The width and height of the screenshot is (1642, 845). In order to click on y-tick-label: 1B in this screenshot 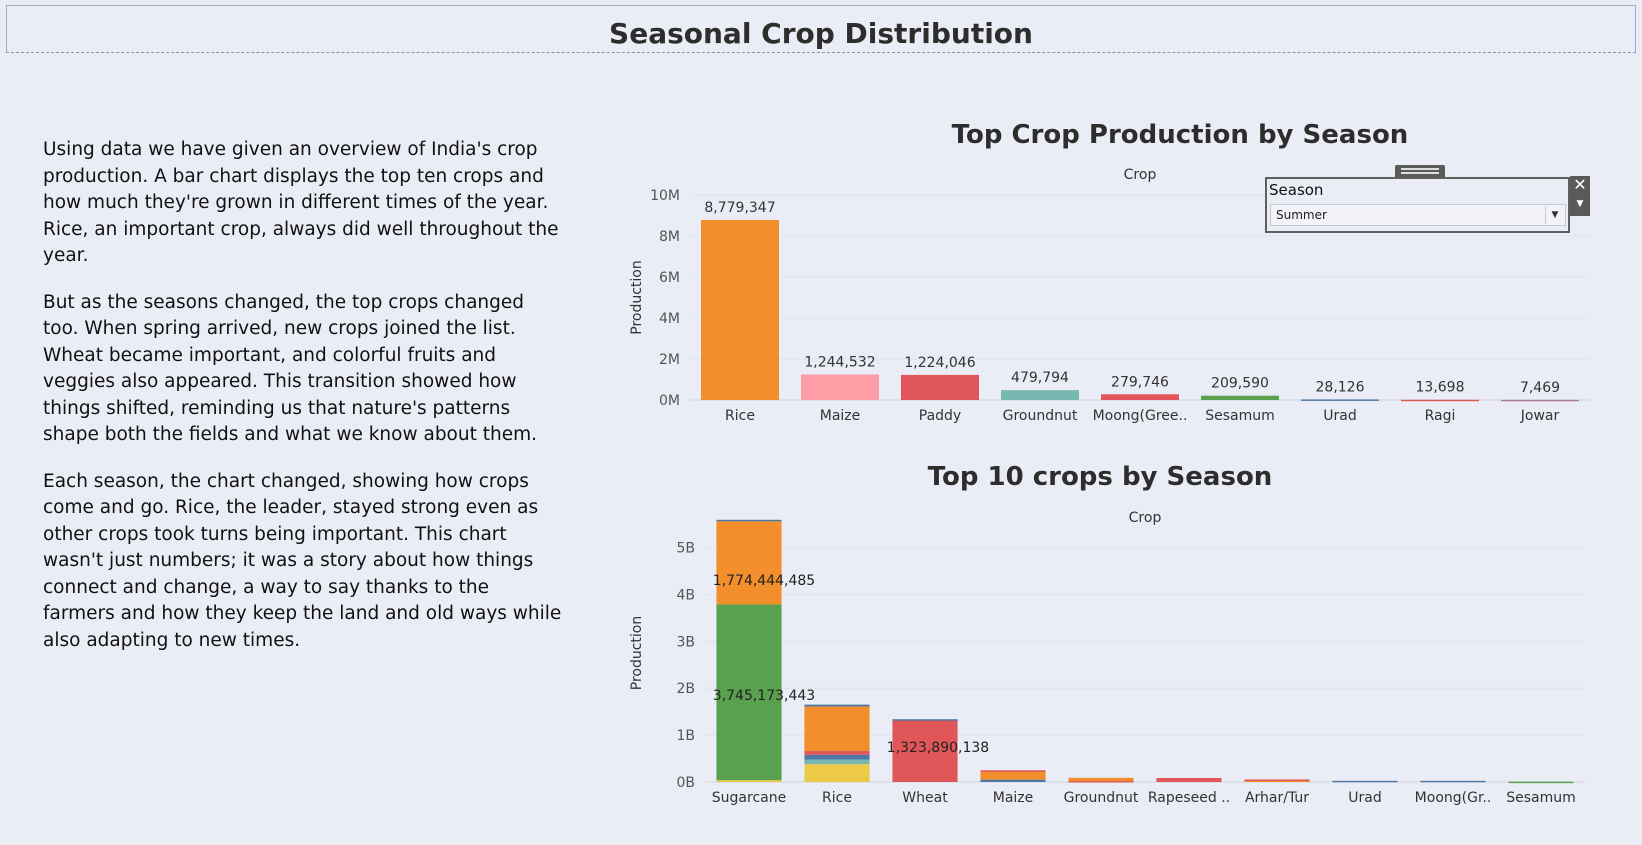, I will do `click(685, 736)`.